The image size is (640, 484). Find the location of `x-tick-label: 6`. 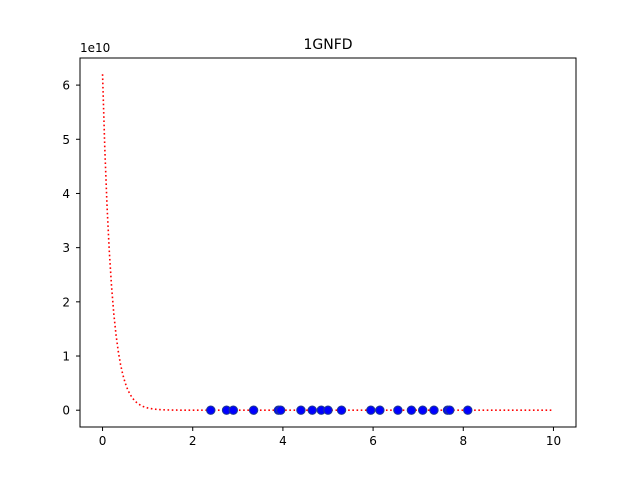

x-tick-label: 6 is located at coordinates (373, 441).